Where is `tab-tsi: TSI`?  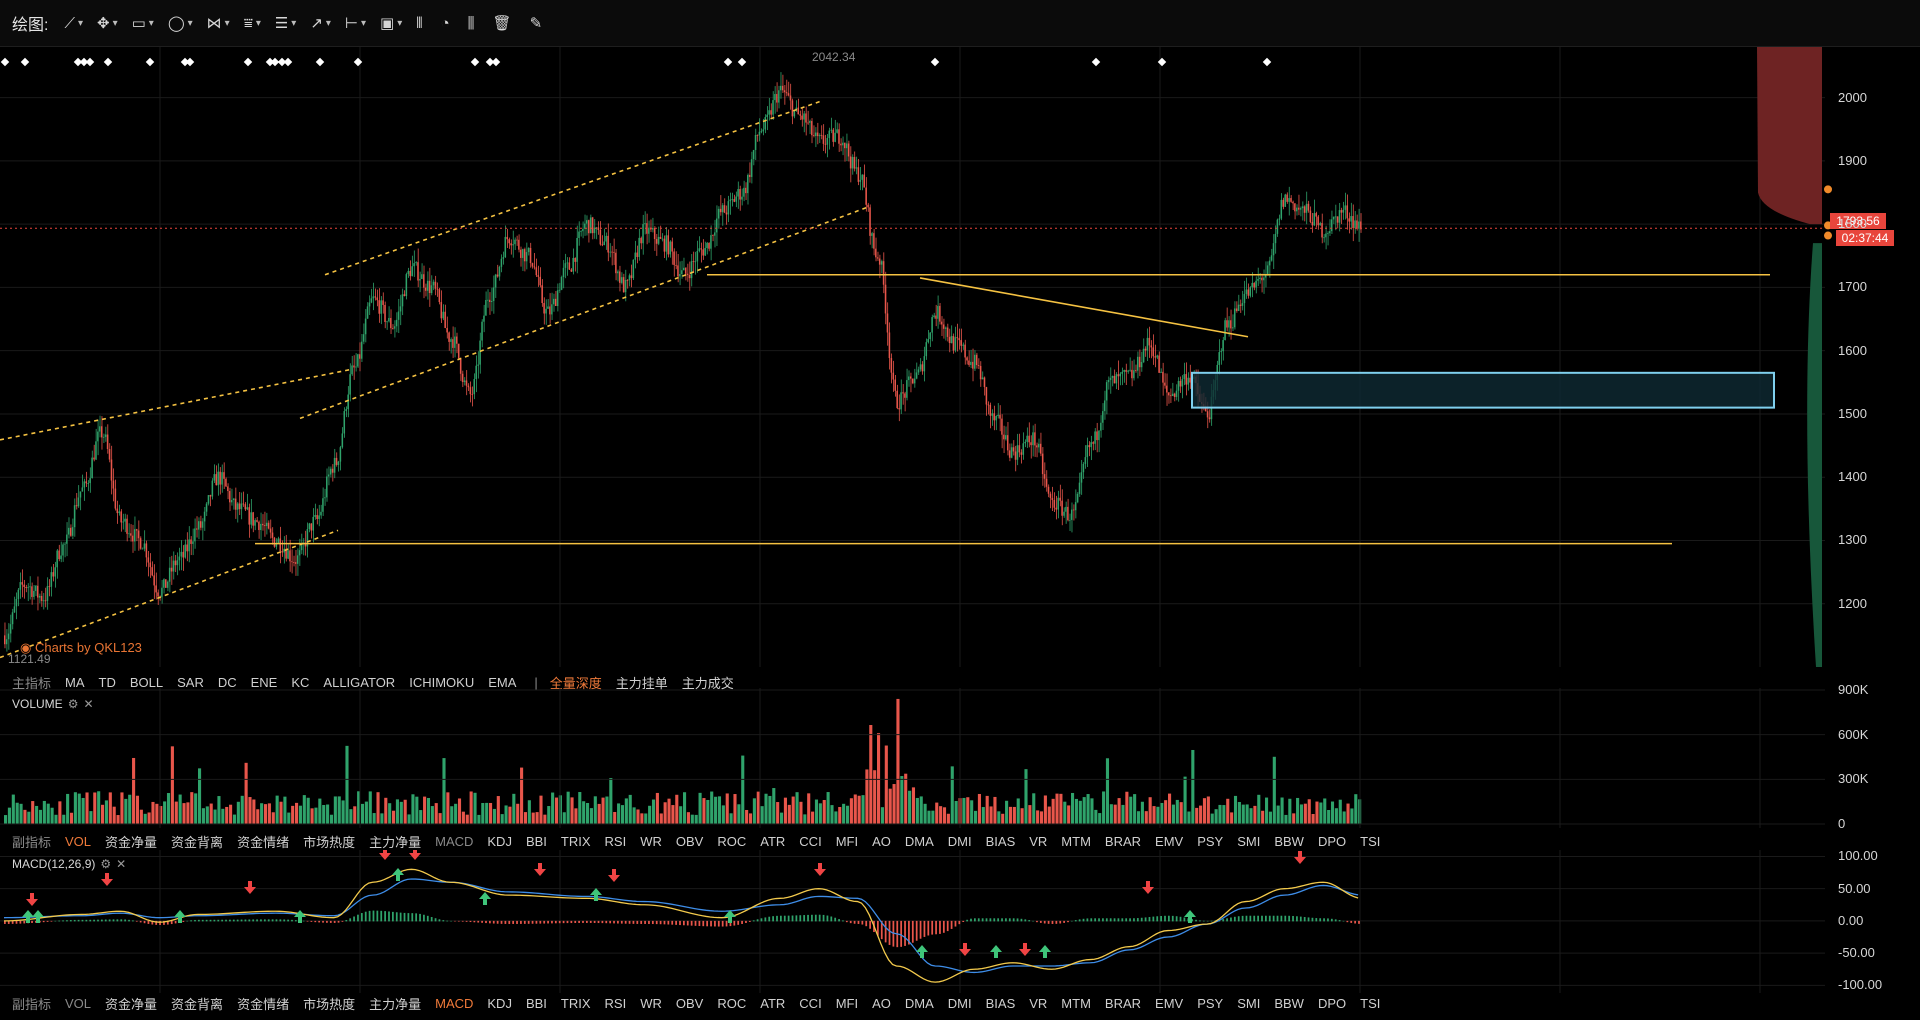
tab-tsi: TSI is located at coordinates (1370, 841).